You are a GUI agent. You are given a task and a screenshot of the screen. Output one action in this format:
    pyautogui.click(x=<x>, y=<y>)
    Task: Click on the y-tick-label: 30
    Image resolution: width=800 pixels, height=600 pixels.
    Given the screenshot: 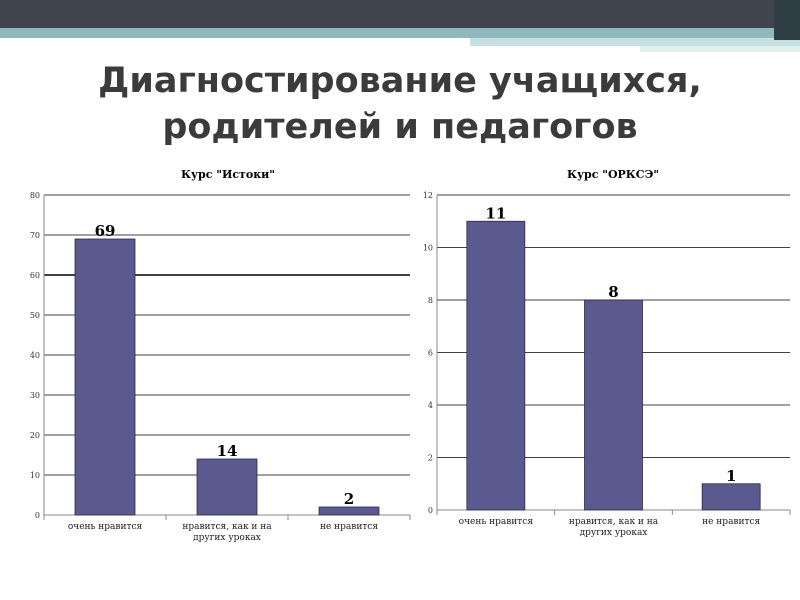 What is the action you would take?
    pyautogui.click(x=35, y=395)
    